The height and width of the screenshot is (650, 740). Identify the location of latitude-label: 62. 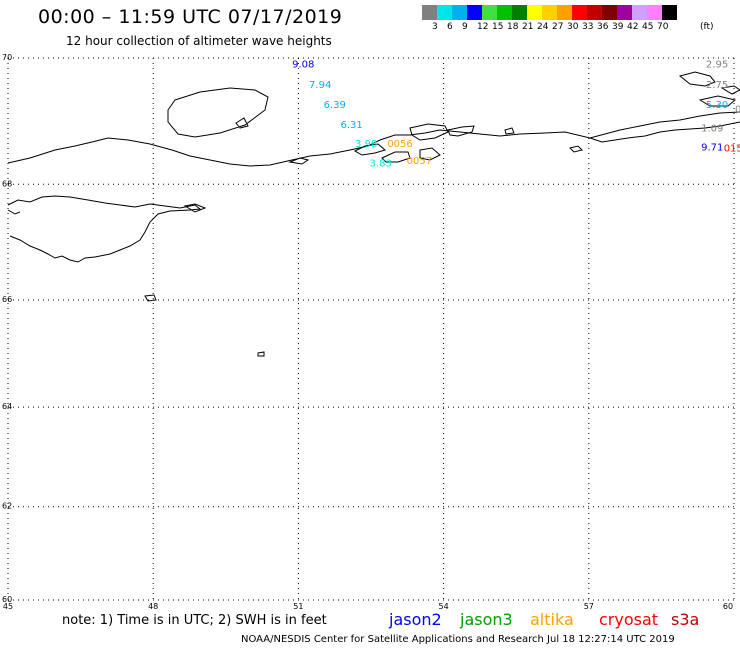
(7, 506).